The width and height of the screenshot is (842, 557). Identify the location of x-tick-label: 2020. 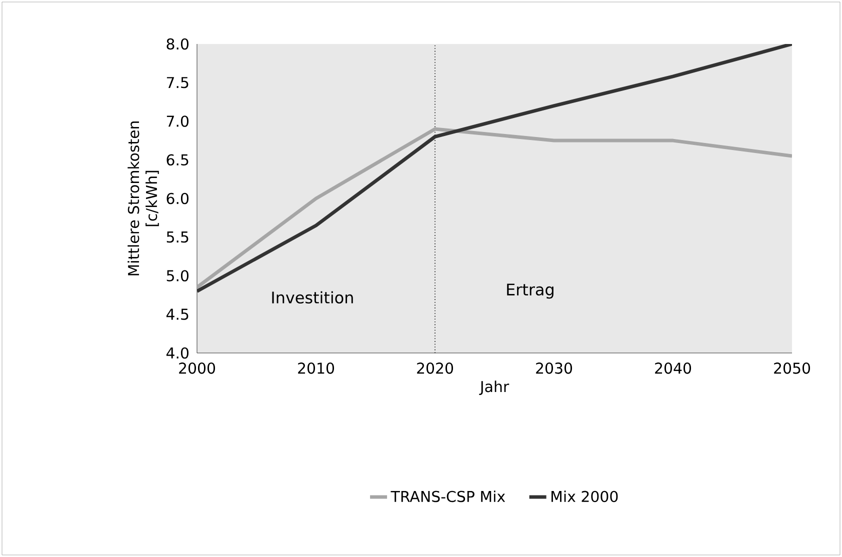
(435, 368).